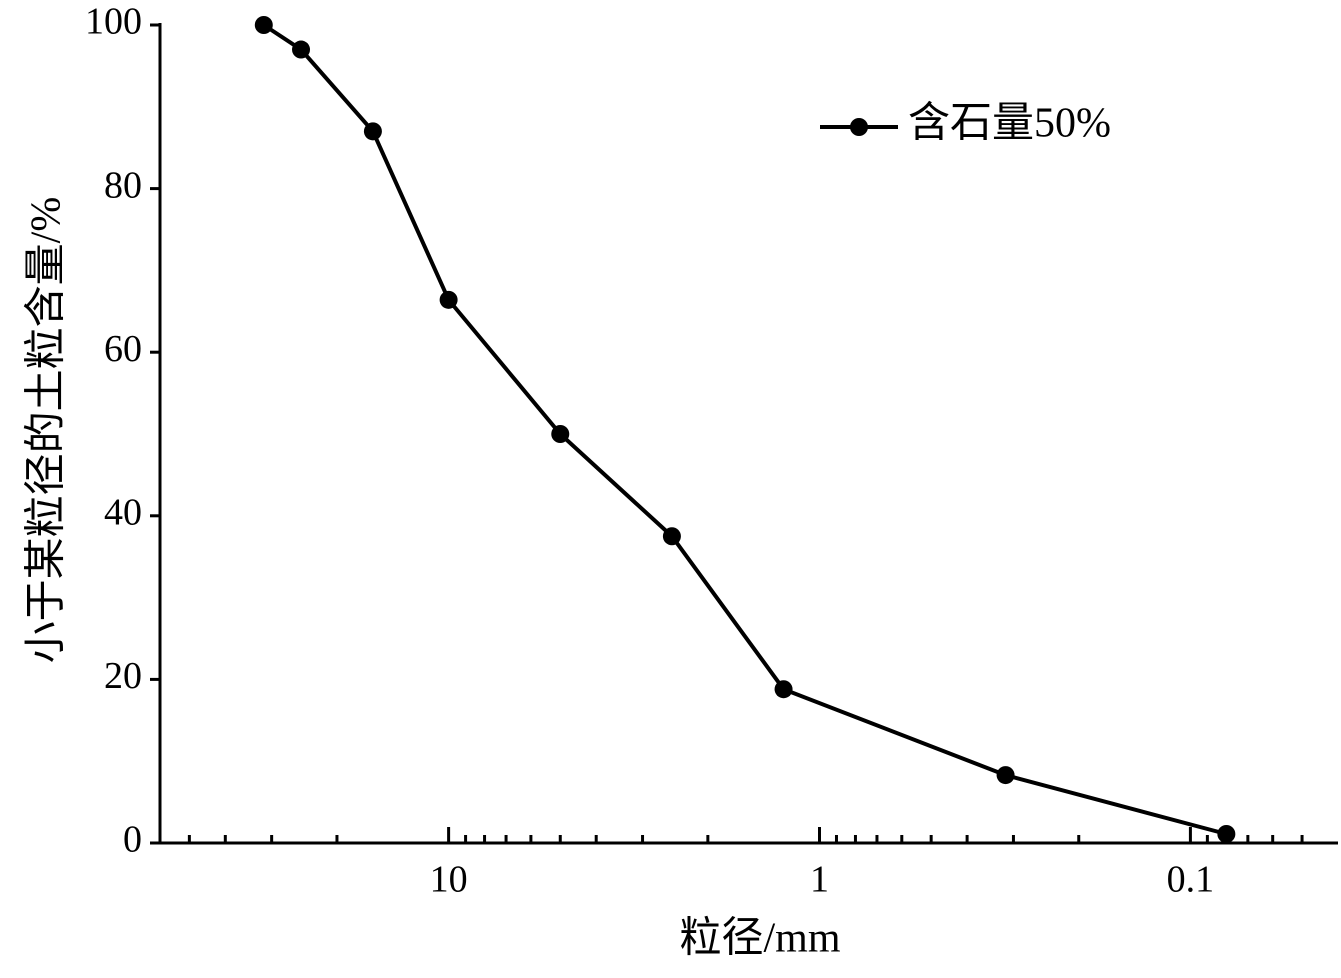 The height and width of the screenshot is (978, 1341). What do you see at coordinates (123, 513) in the screenshot?
I see `y-tick-label: 40` at bounding box center [123, 513].